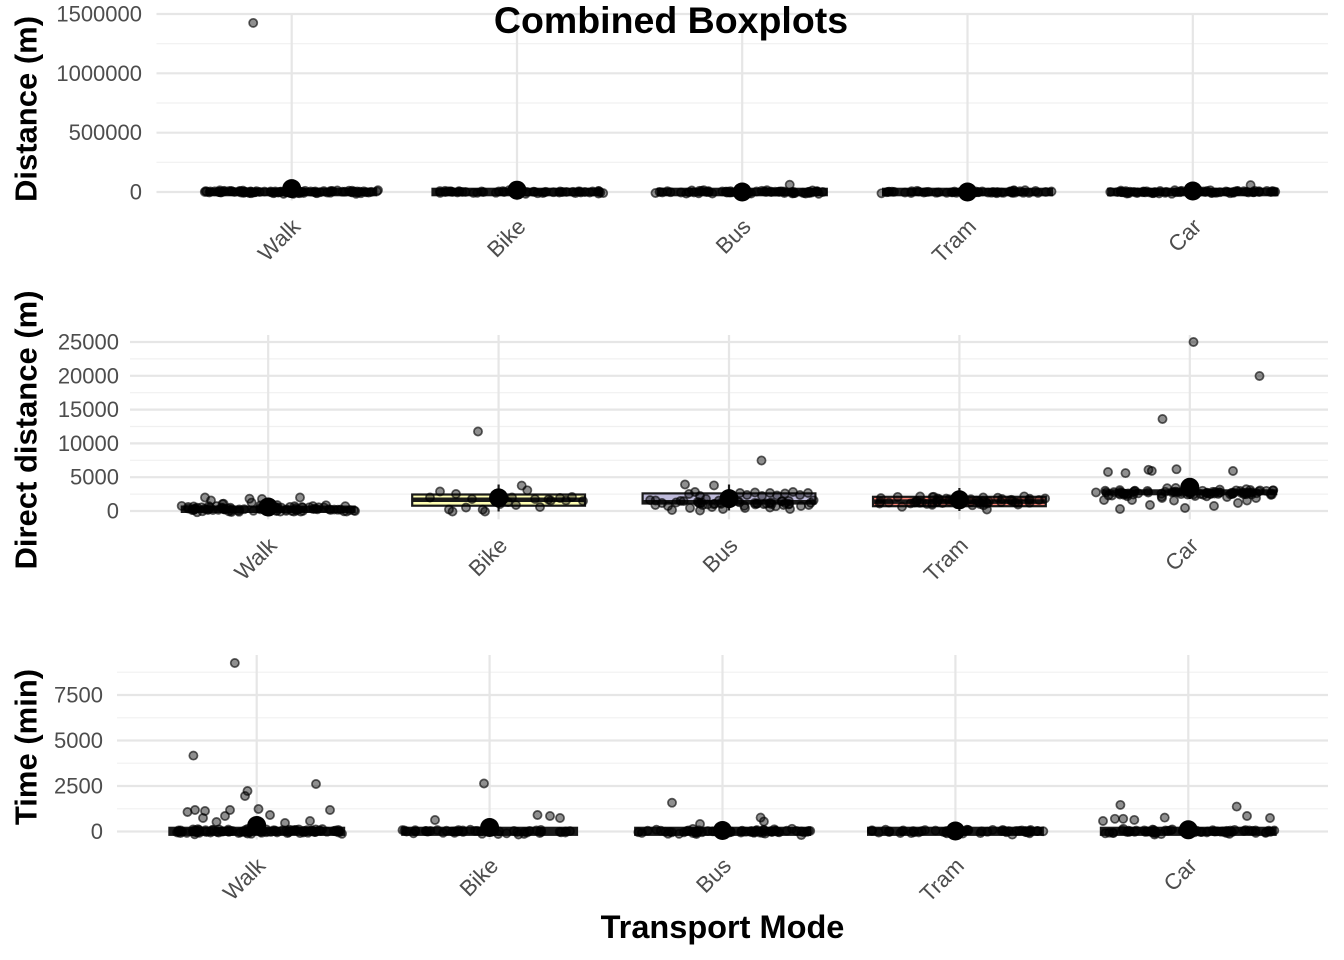 The image size is (1344, 960). Describe the element at coordinates (99, 73) in the screenshot. I see `svg-text: 1000000` at that location.